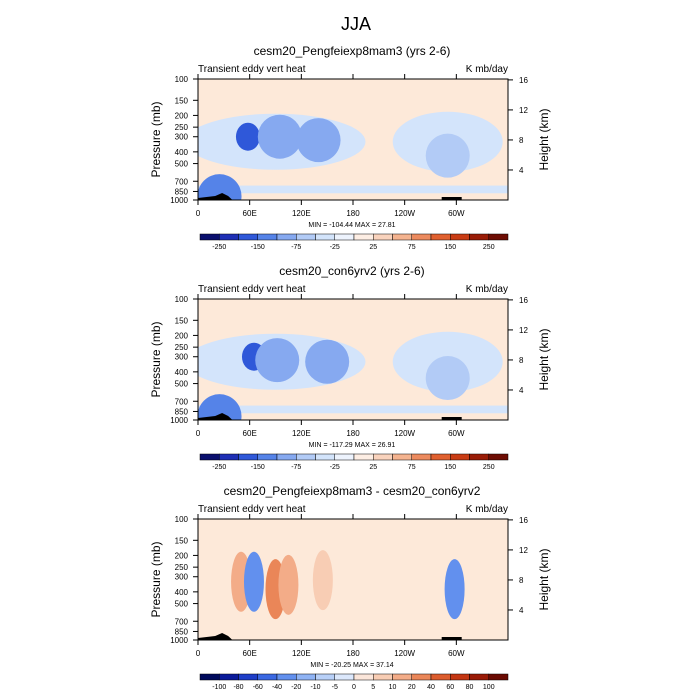 Image resolution: width=700 pixels, height=700 pixels. What do you see at coordinates (354, 687) in the screenshot?
I see `colorbar-label: 0` at bounding box center [354, 687].